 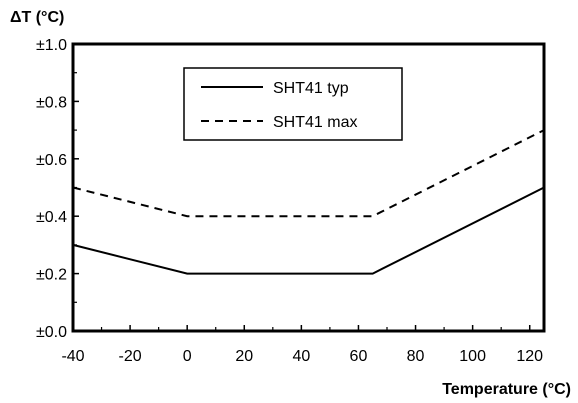 I want to click on legend-label-max: SHT41 max, so click(x=315, y=122).